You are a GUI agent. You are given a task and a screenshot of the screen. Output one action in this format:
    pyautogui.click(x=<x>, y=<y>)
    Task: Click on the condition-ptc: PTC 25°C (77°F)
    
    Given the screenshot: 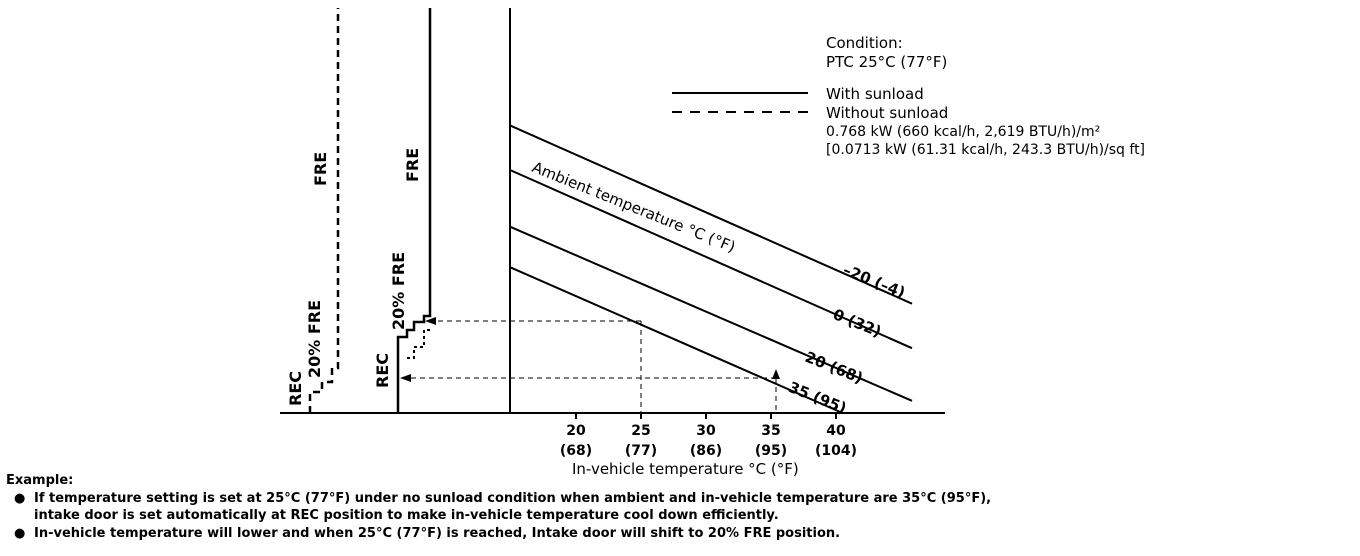 What is the action you would take?
    pyautogui.click(x=886, y=62)
    